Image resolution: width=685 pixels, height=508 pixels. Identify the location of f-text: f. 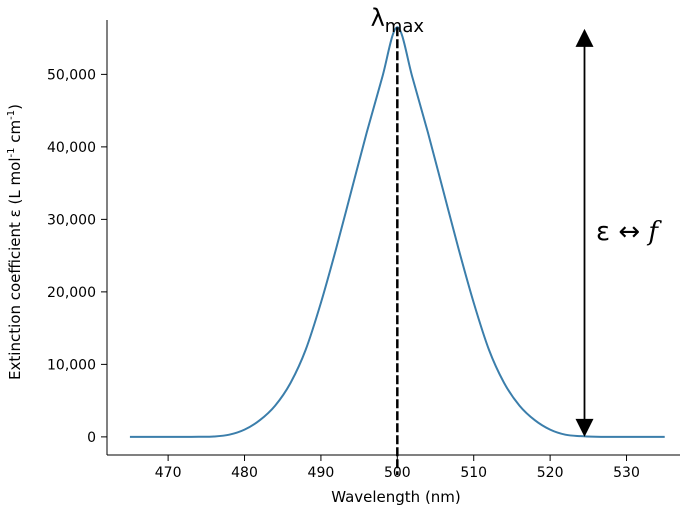
(654, 232).